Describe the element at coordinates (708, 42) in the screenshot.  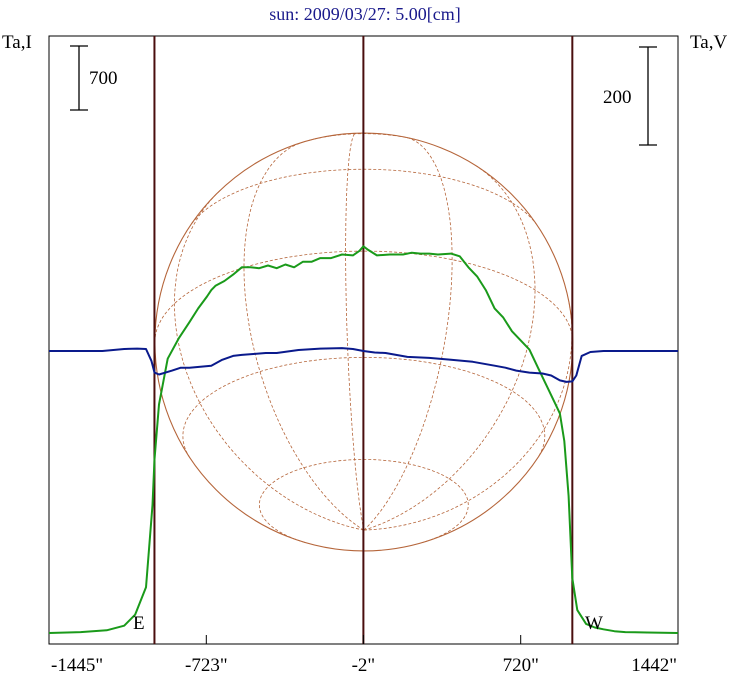
I see `right-axis-label: Ta,V` at that location.